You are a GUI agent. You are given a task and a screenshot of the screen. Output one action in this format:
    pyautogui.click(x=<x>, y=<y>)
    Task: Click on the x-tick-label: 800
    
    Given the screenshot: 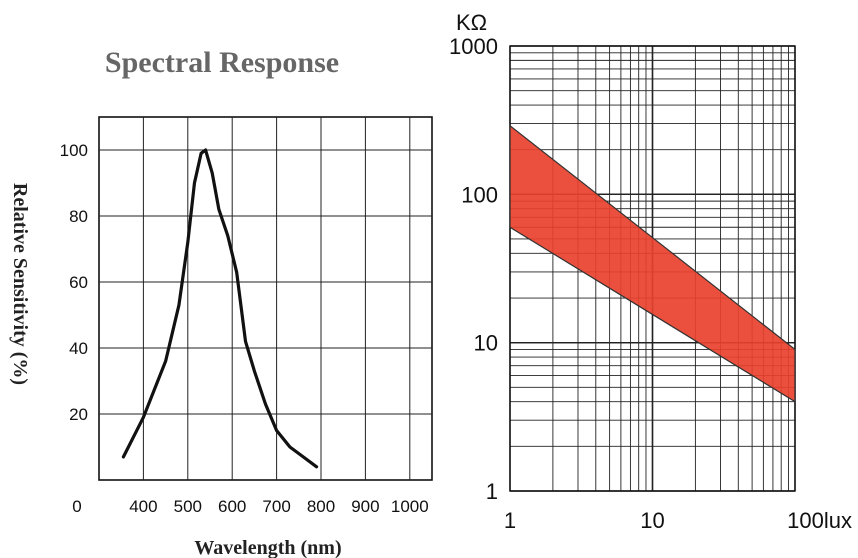 What is the action you would take?
    pyautogui.click(x=321, y=506)
    